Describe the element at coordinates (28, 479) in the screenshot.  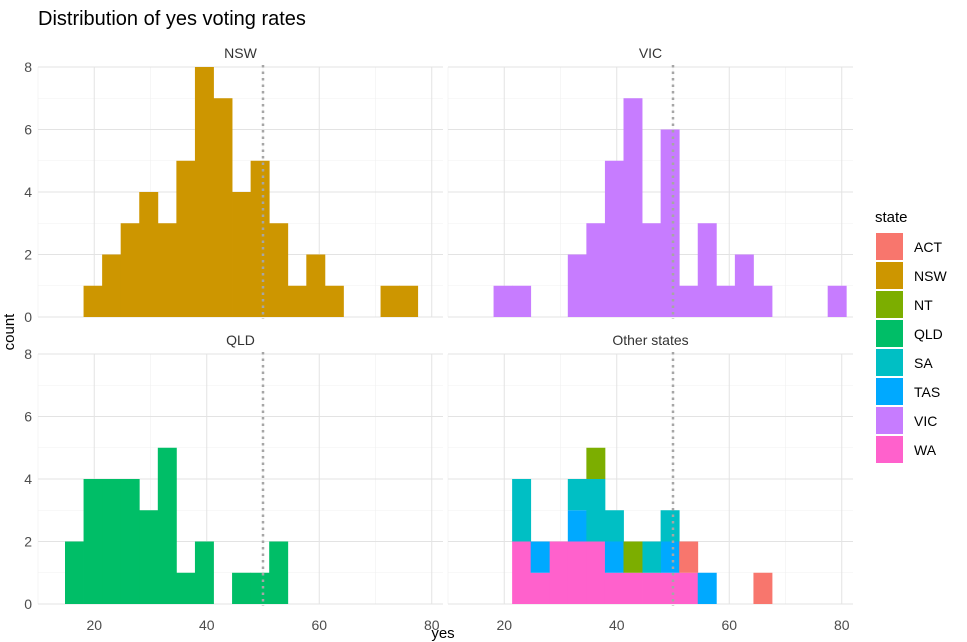
I see `y-tick-label: 4` at that location.